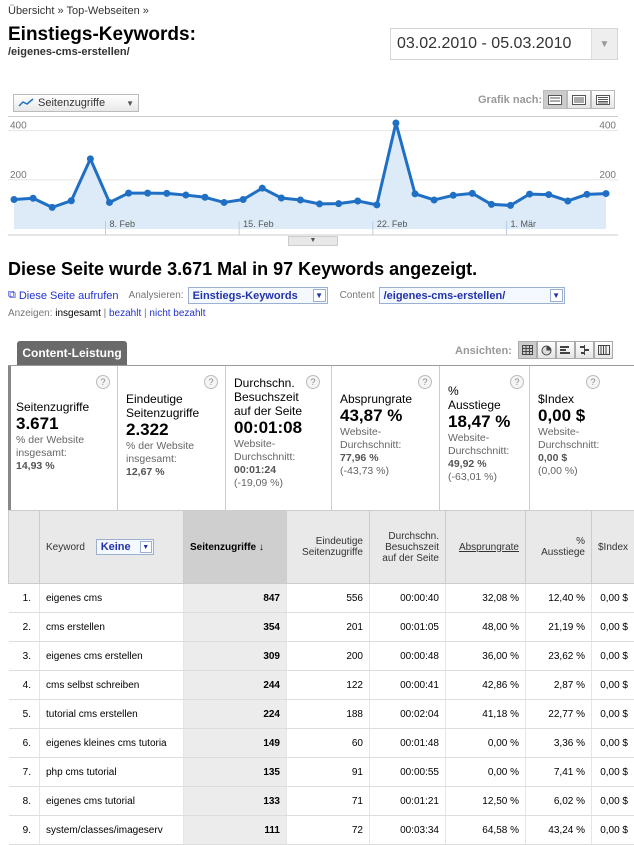 This screenshot has height=845, width=634. What do you see at coordinates (603, 350) in the screenshot?
I see `pivot-view-button` at bounding box center [603, 350].